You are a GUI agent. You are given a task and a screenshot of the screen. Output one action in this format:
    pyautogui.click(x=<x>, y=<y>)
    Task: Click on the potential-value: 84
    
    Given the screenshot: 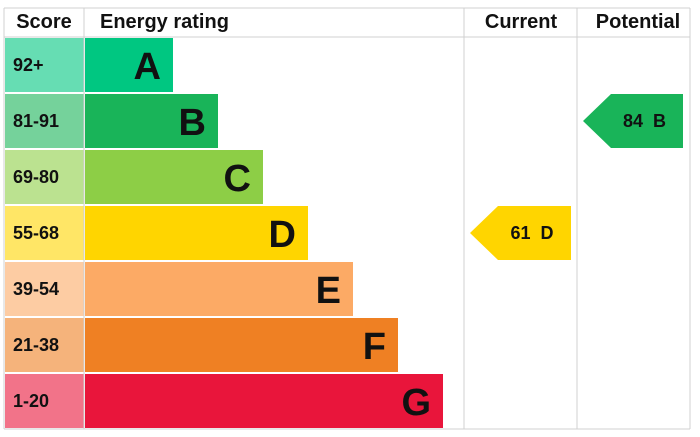 What is the action you would take?
    pyautogui.click(x=633, y=121)
    